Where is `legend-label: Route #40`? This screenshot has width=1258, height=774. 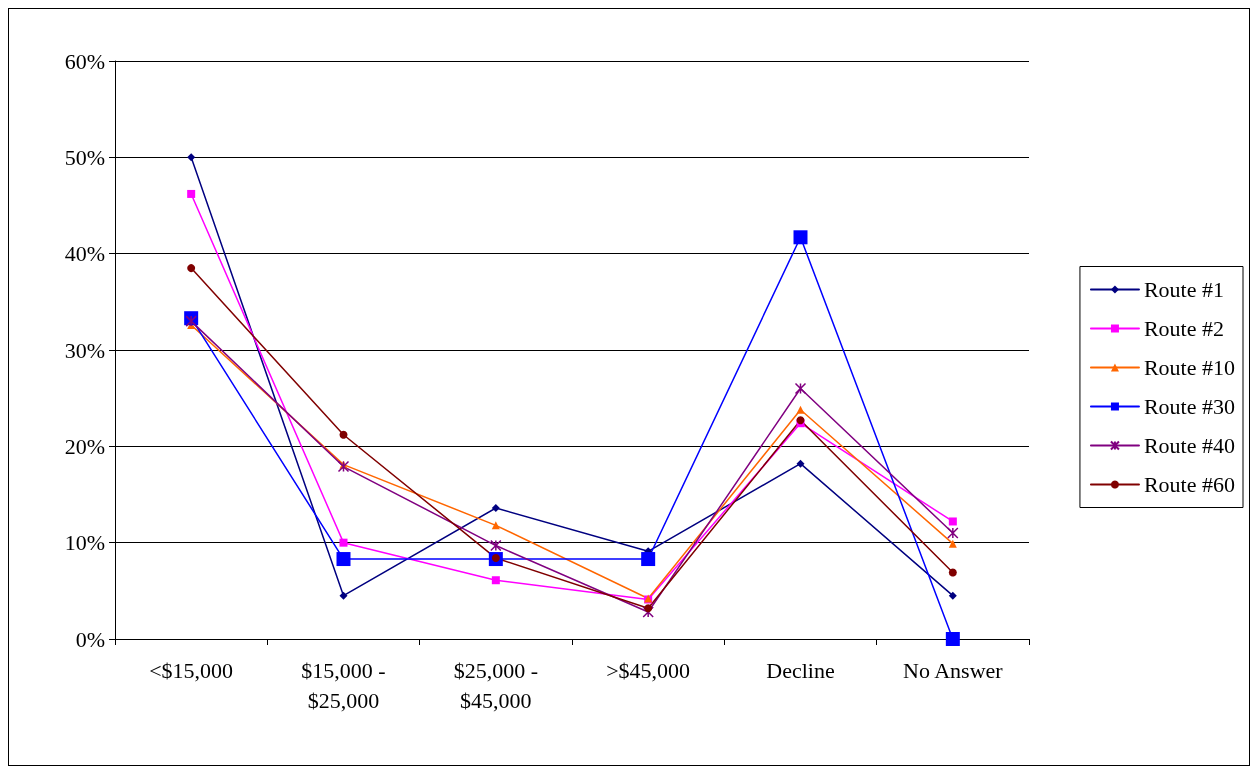 legend-label: Route #40 is located at coordinates (1189, 445).